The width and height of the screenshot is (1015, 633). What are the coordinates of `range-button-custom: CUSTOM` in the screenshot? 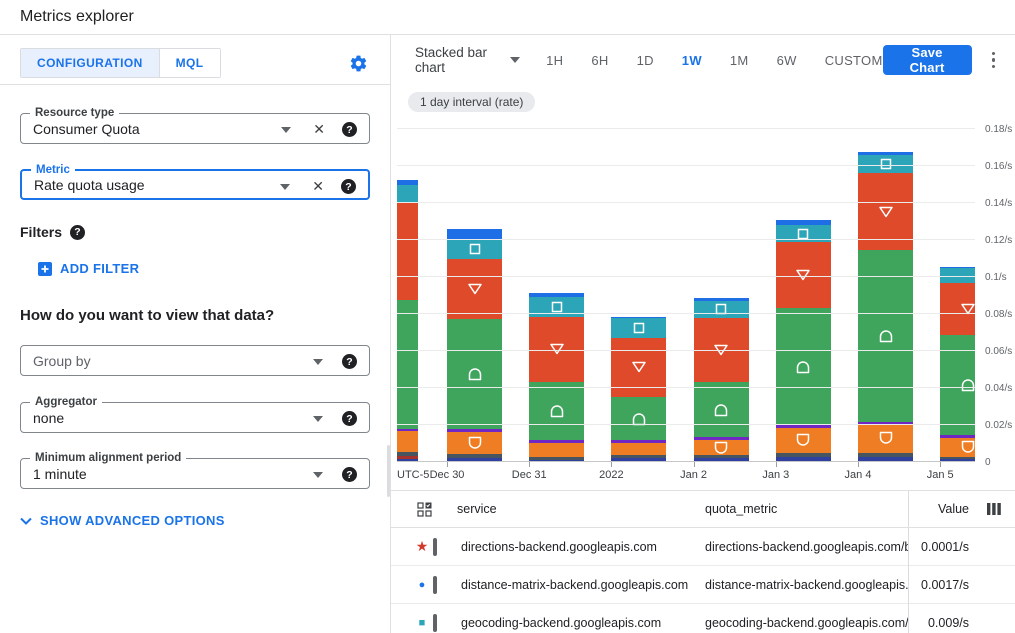 It's located at (853, 60).